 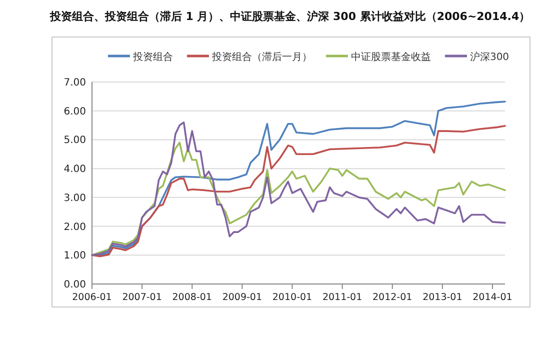 I want to click on x-tick-label: 2014-01, so click(x=492, y=297).